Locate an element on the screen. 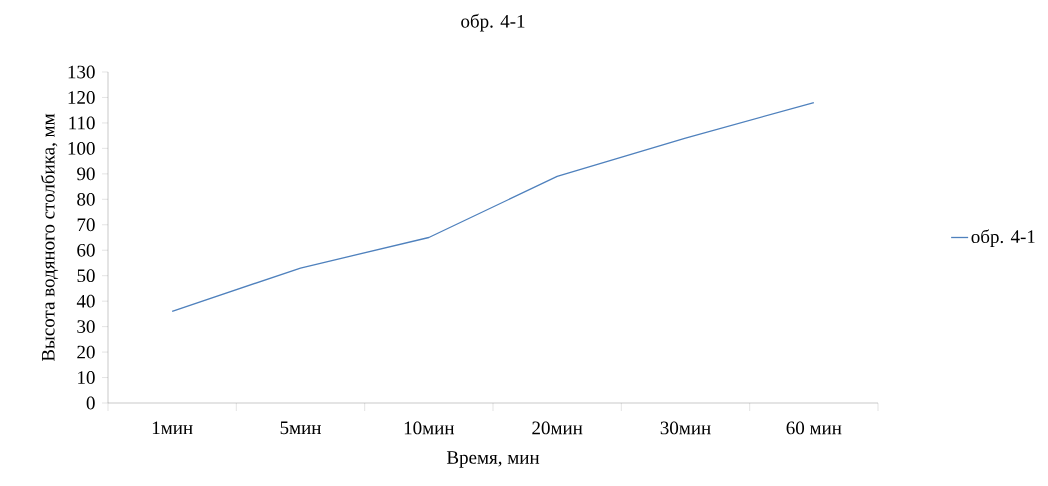 The image size is (1048, 486). x-tick-label: 1мин is located at coordinates (172, 428).